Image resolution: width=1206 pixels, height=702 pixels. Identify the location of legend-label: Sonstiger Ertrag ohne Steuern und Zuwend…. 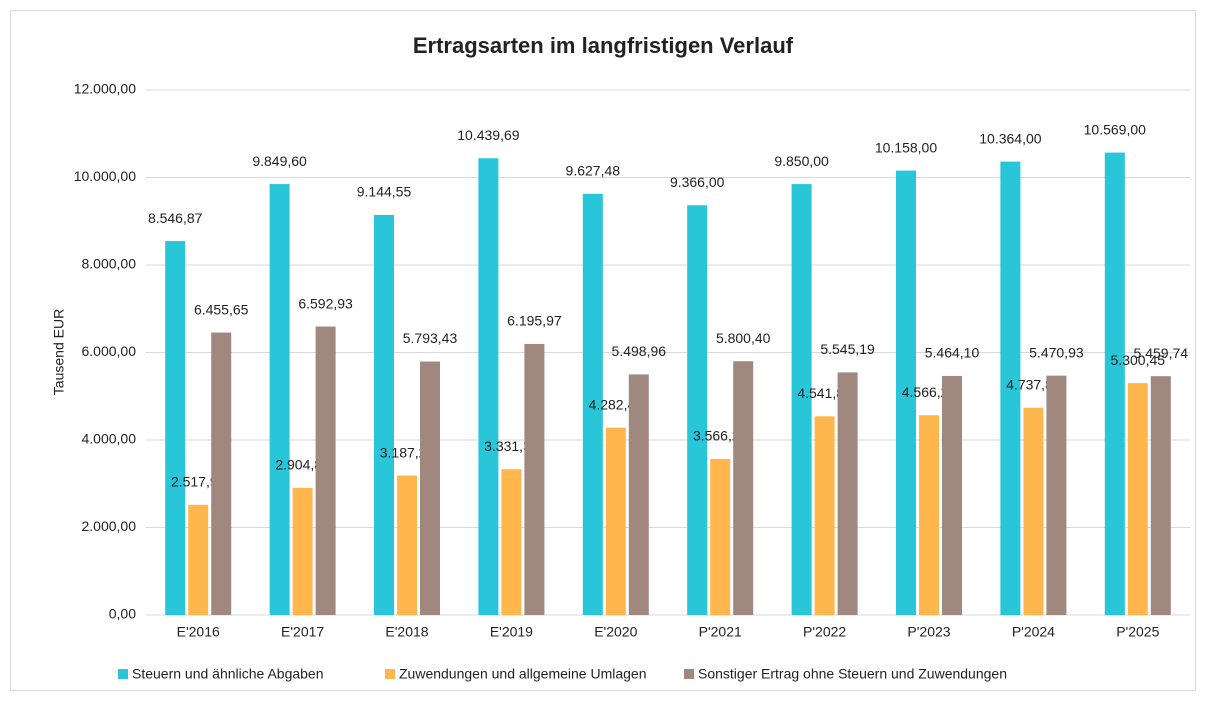
(852, 674).